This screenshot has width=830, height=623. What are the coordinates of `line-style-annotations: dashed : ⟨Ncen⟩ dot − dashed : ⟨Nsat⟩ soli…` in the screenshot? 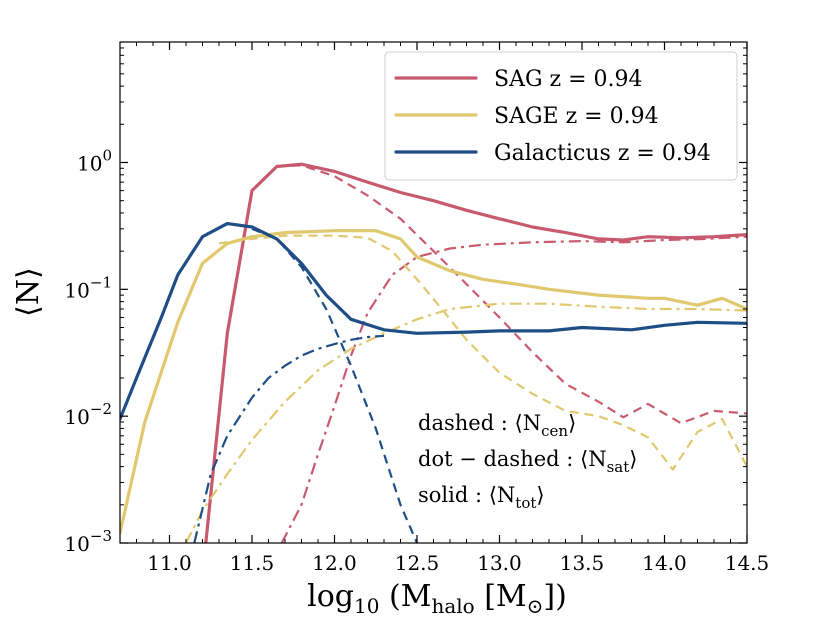 It's located at (527, 461).